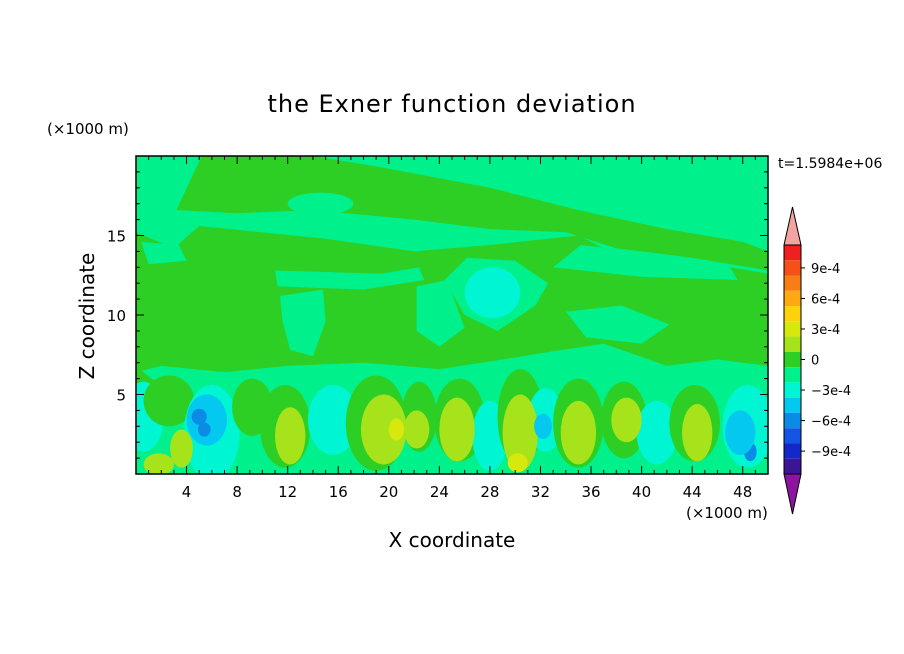 The height and width of the screenshot is (654, 904). I want to click on x-axis-label: X coordinate, so click(452, 540).